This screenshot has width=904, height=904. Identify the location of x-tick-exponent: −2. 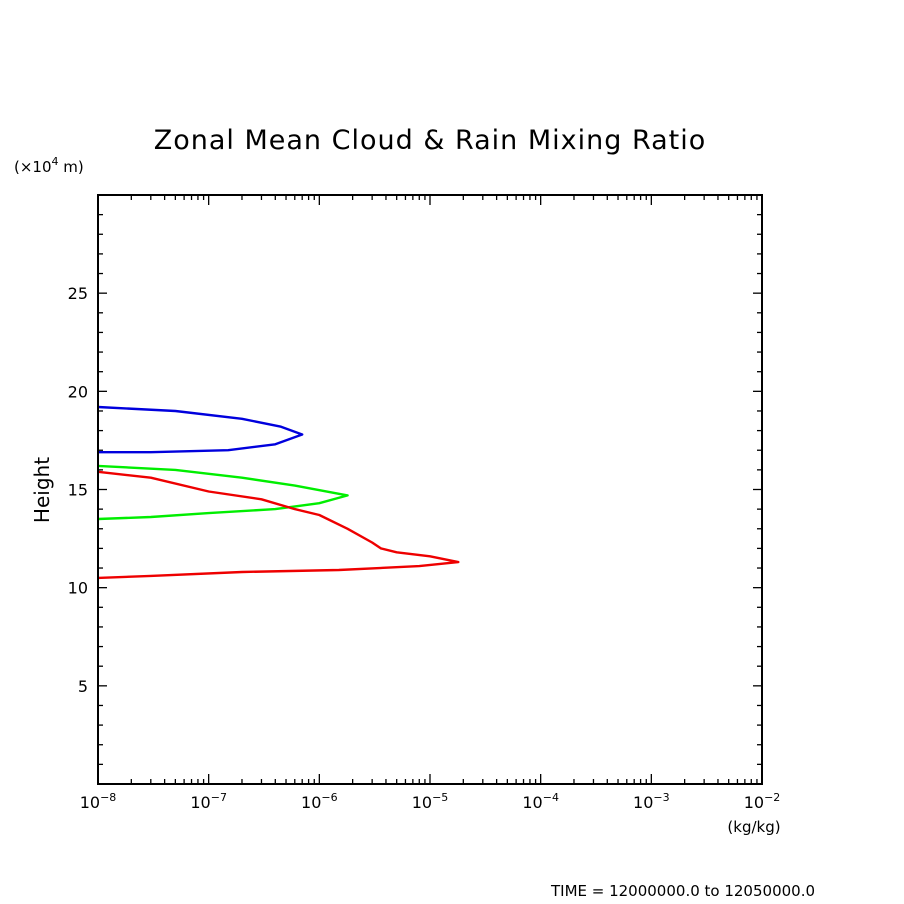
(772, 797).